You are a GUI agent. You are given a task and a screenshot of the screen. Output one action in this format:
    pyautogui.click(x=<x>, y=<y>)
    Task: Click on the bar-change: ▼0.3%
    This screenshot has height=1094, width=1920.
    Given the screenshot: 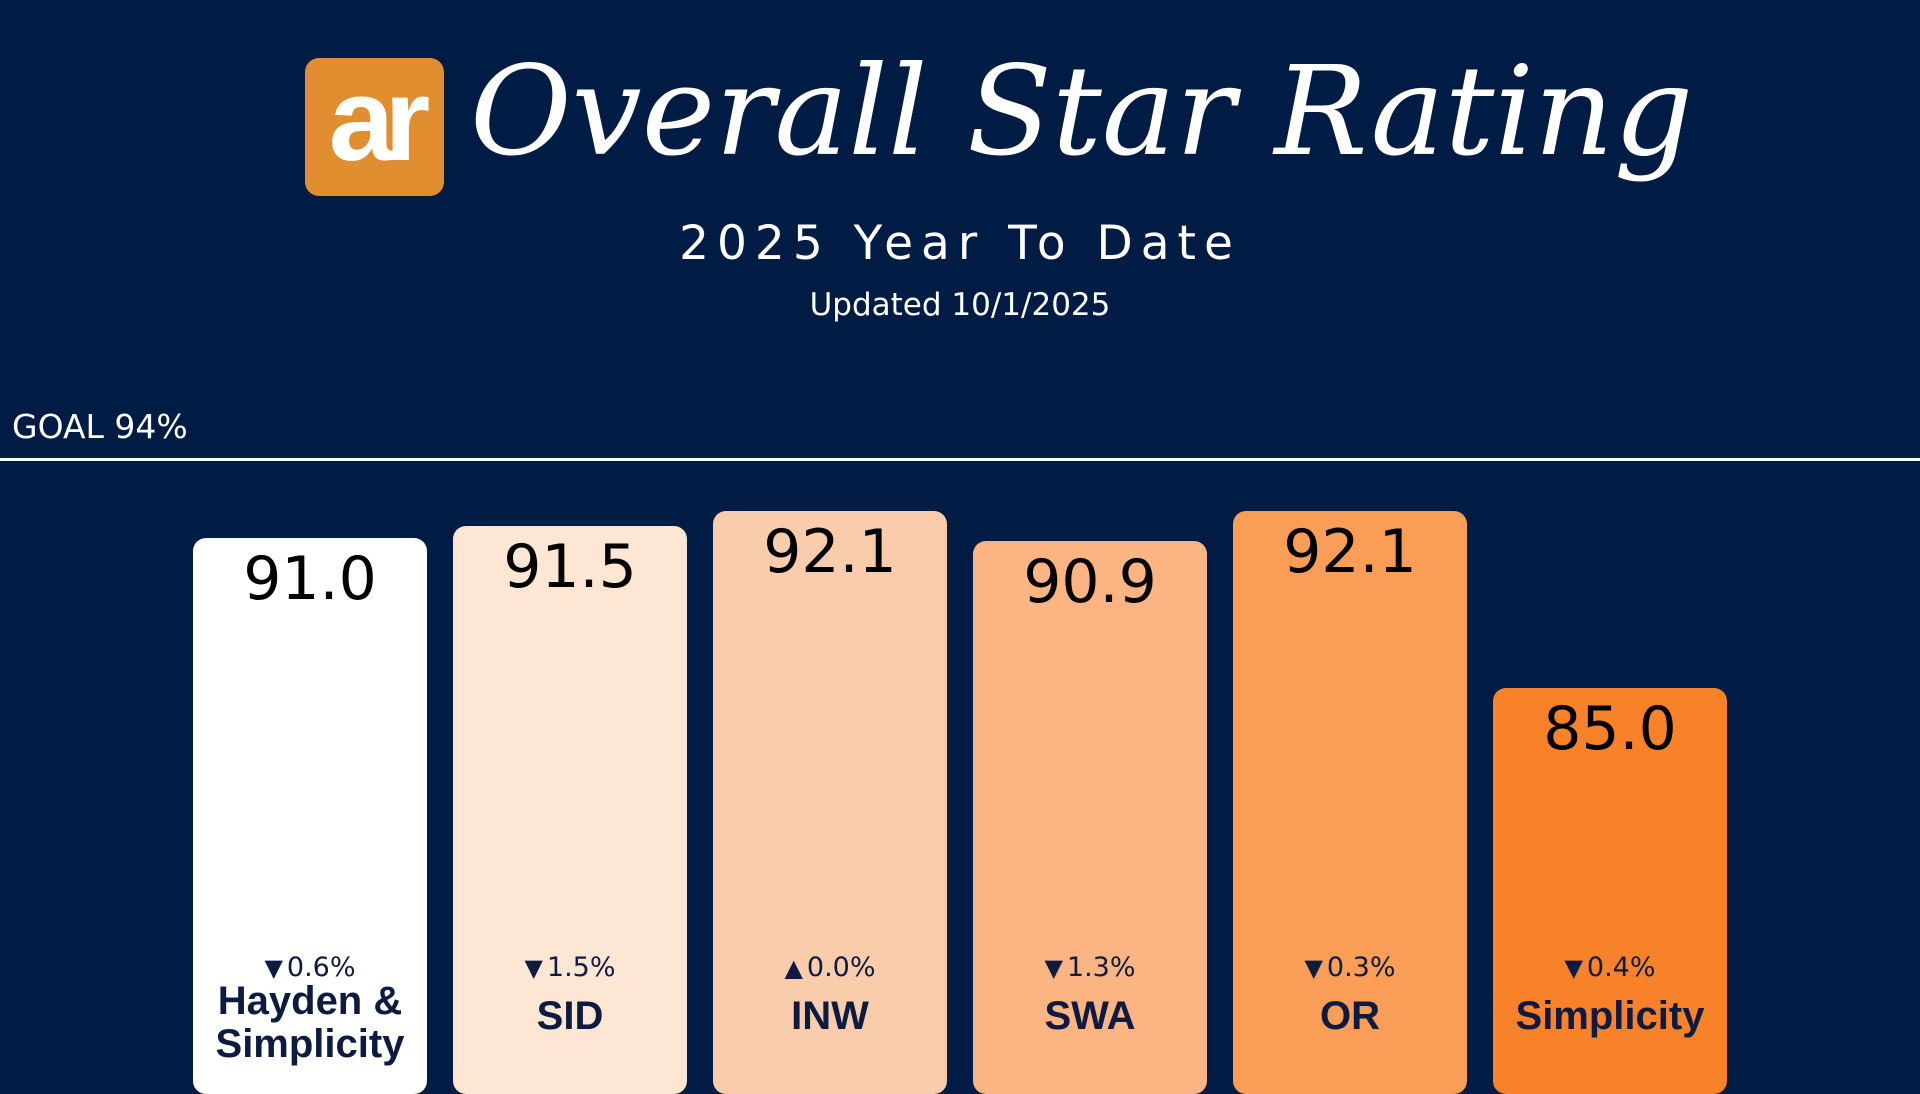 What is the action you would take?
    pyautogui.click(x=1350, y=967)
    